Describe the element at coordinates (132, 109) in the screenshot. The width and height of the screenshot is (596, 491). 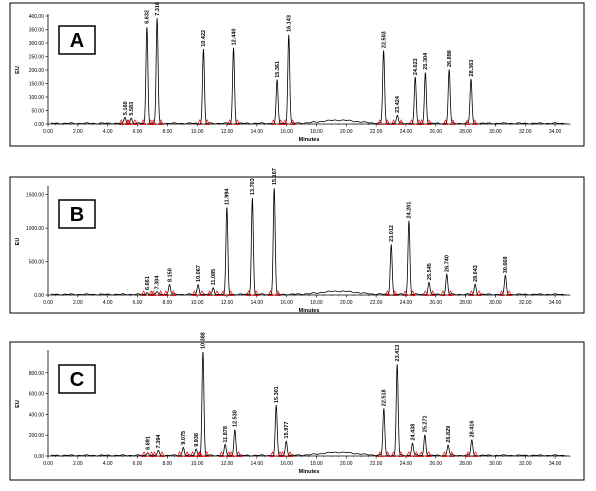
I see `peak-label: 5.583` at that location.